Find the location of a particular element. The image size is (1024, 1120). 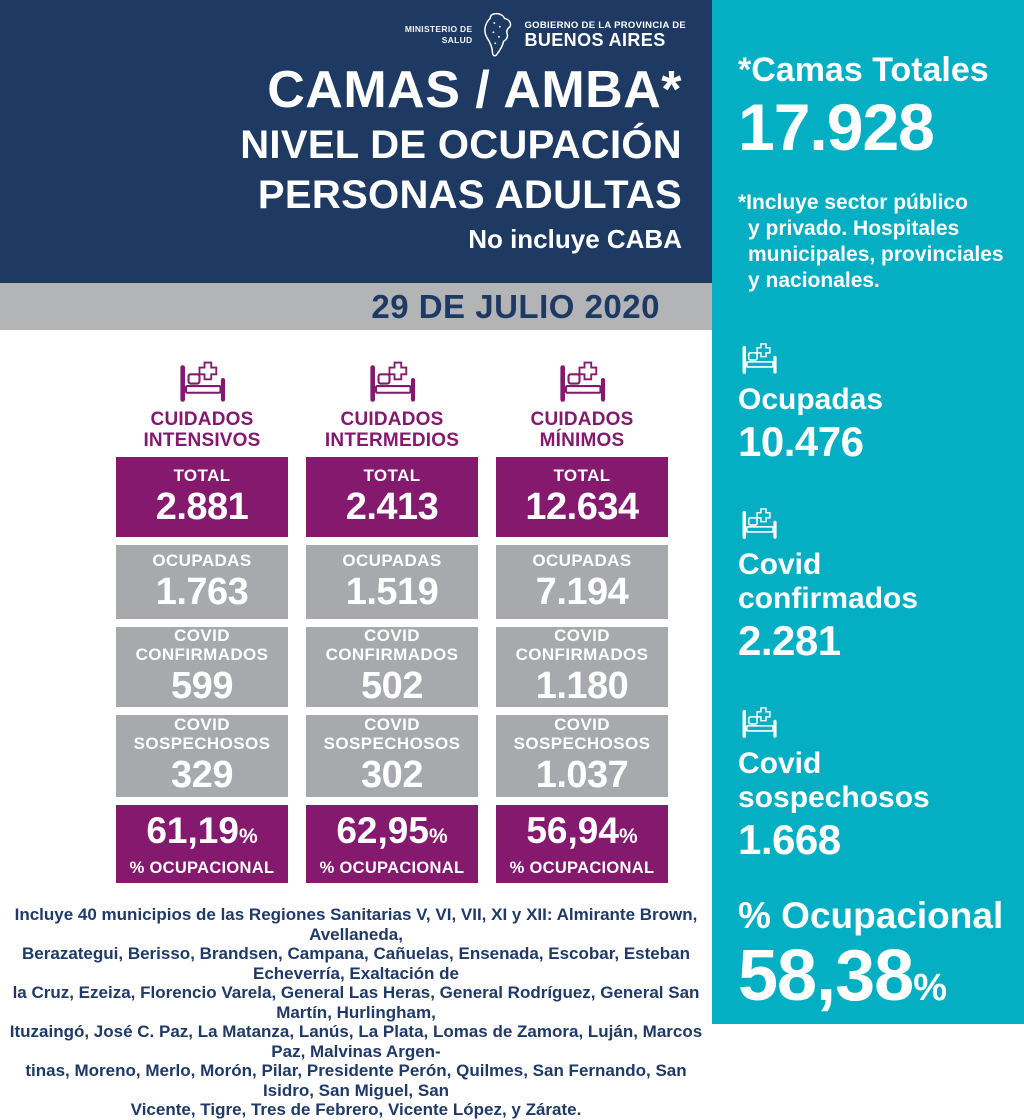

report-date: 29 DE JULIO 2020 is located at coordinates (515, 306).